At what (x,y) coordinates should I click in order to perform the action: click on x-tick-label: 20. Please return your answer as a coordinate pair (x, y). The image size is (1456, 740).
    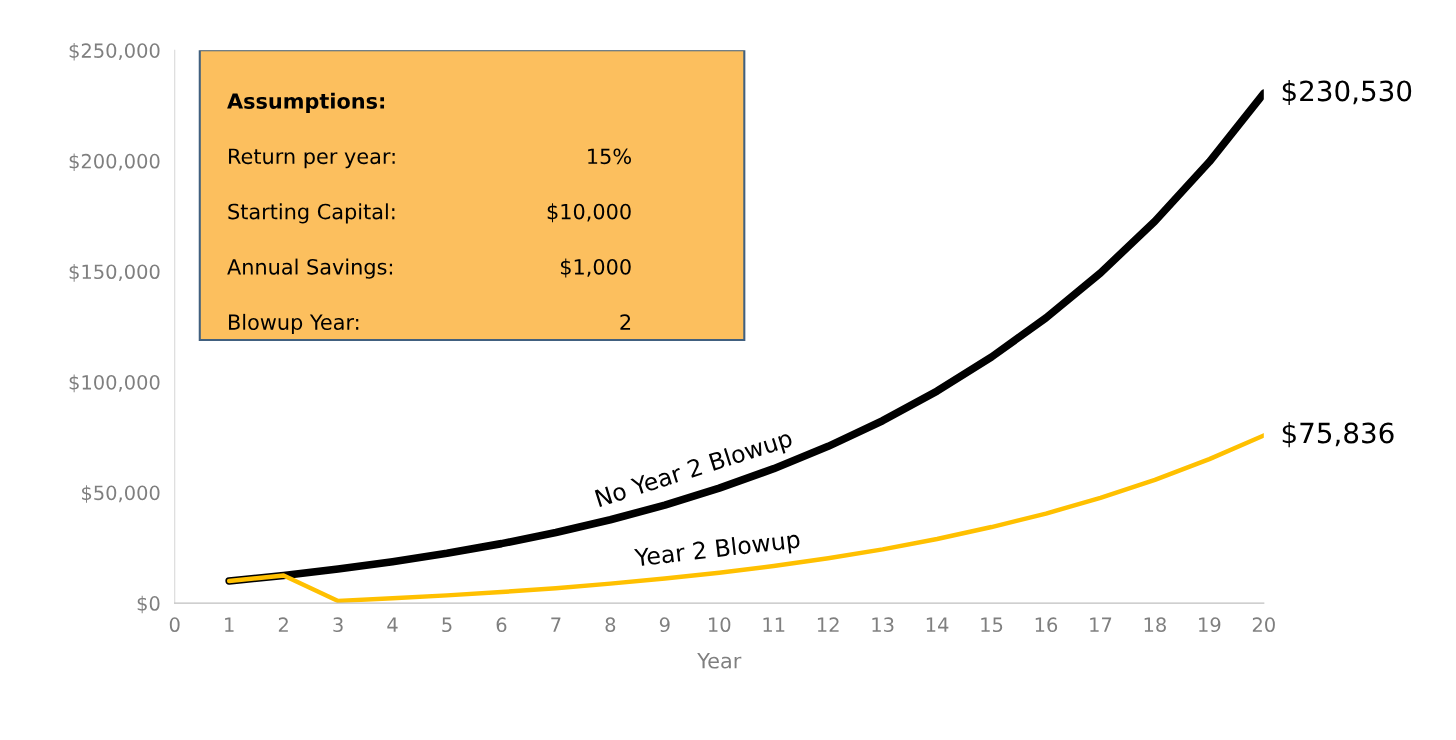
    Looking at the image, I should click on (1263, 625).